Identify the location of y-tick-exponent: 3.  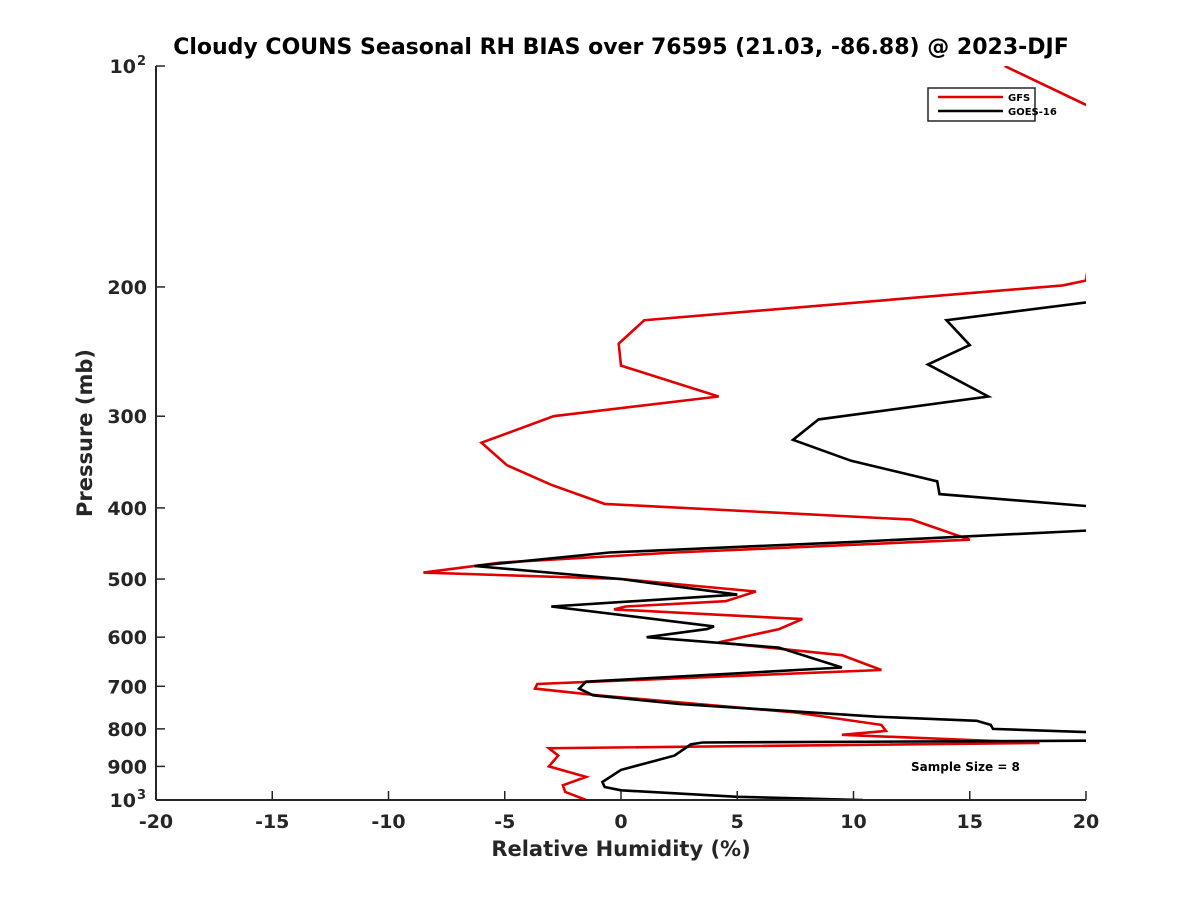
(141, 795).